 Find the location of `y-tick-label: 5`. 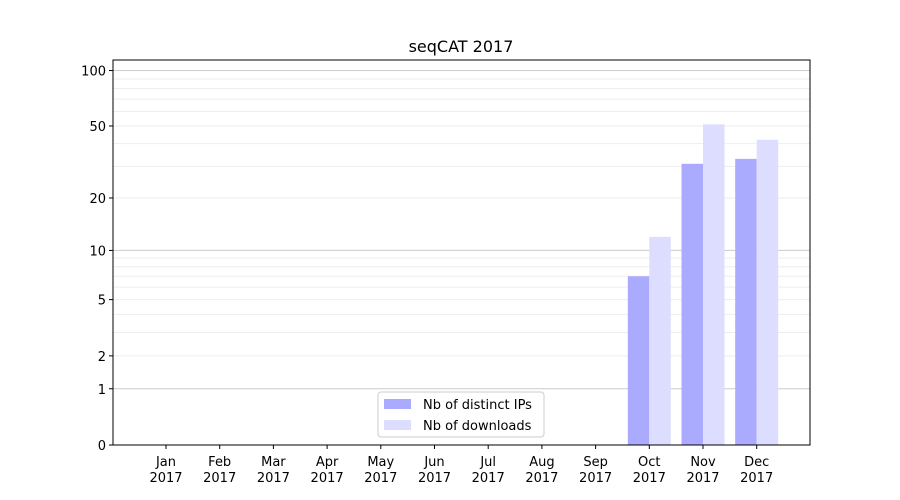

y-tick-label: 5 is located at coordinates (102, 301).